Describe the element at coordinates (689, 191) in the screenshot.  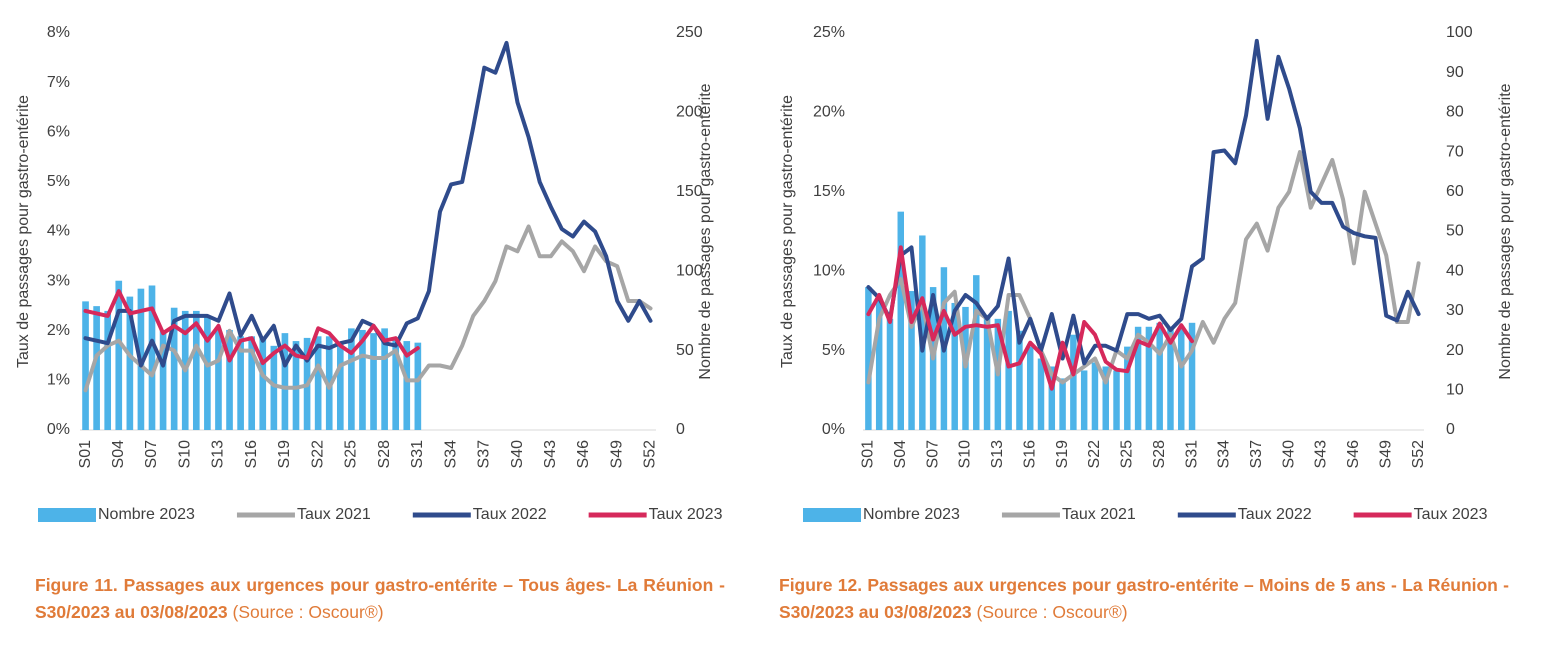
I see `y2-tick-label: 150` at that location.